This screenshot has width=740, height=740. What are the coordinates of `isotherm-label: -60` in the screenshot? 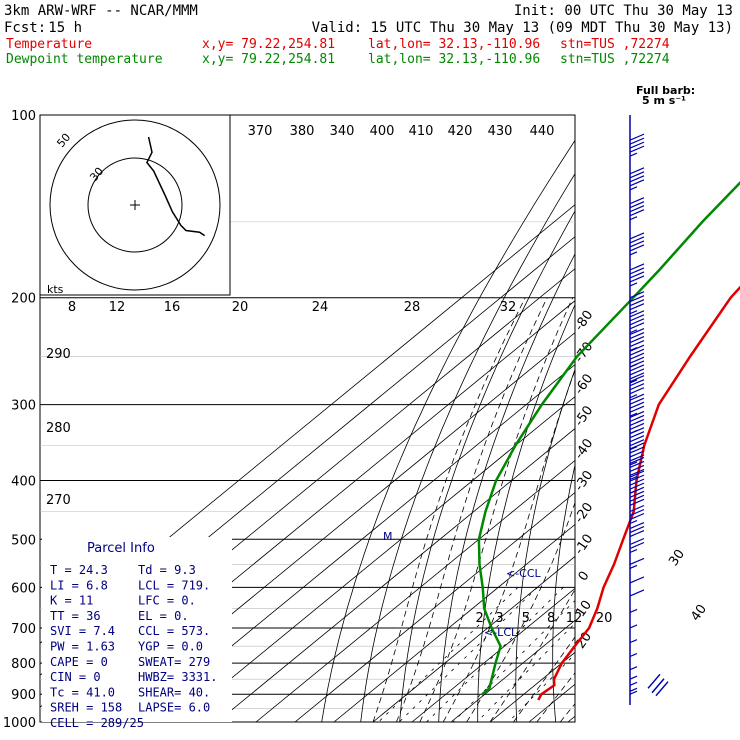 It's located at (584, 384).